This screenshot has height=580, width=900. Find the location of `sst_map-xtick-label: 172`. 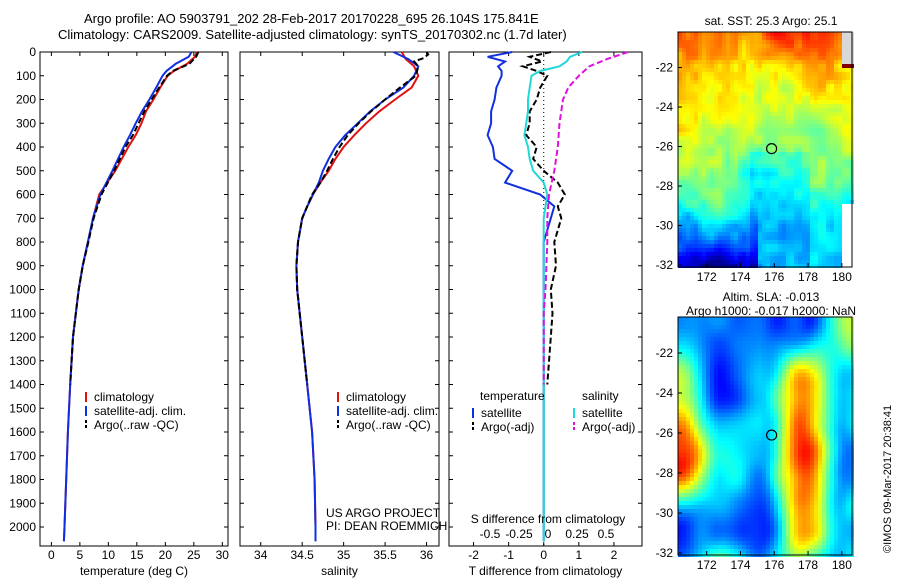

sst_map-xtick-label: 172 is located at coordinates (707, 277).